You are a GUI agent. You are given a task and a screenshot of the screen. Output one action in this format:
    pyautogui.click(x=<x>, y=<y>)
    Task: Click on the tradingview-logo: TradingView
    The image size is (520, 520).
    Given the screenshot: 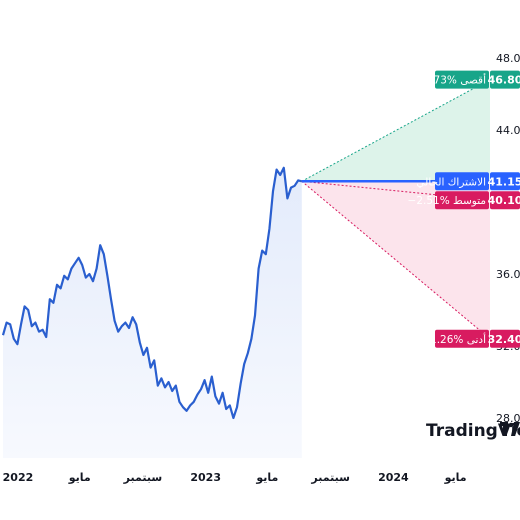 What is the action you would take?
    pyautogui.click(x=473, y=431)
    